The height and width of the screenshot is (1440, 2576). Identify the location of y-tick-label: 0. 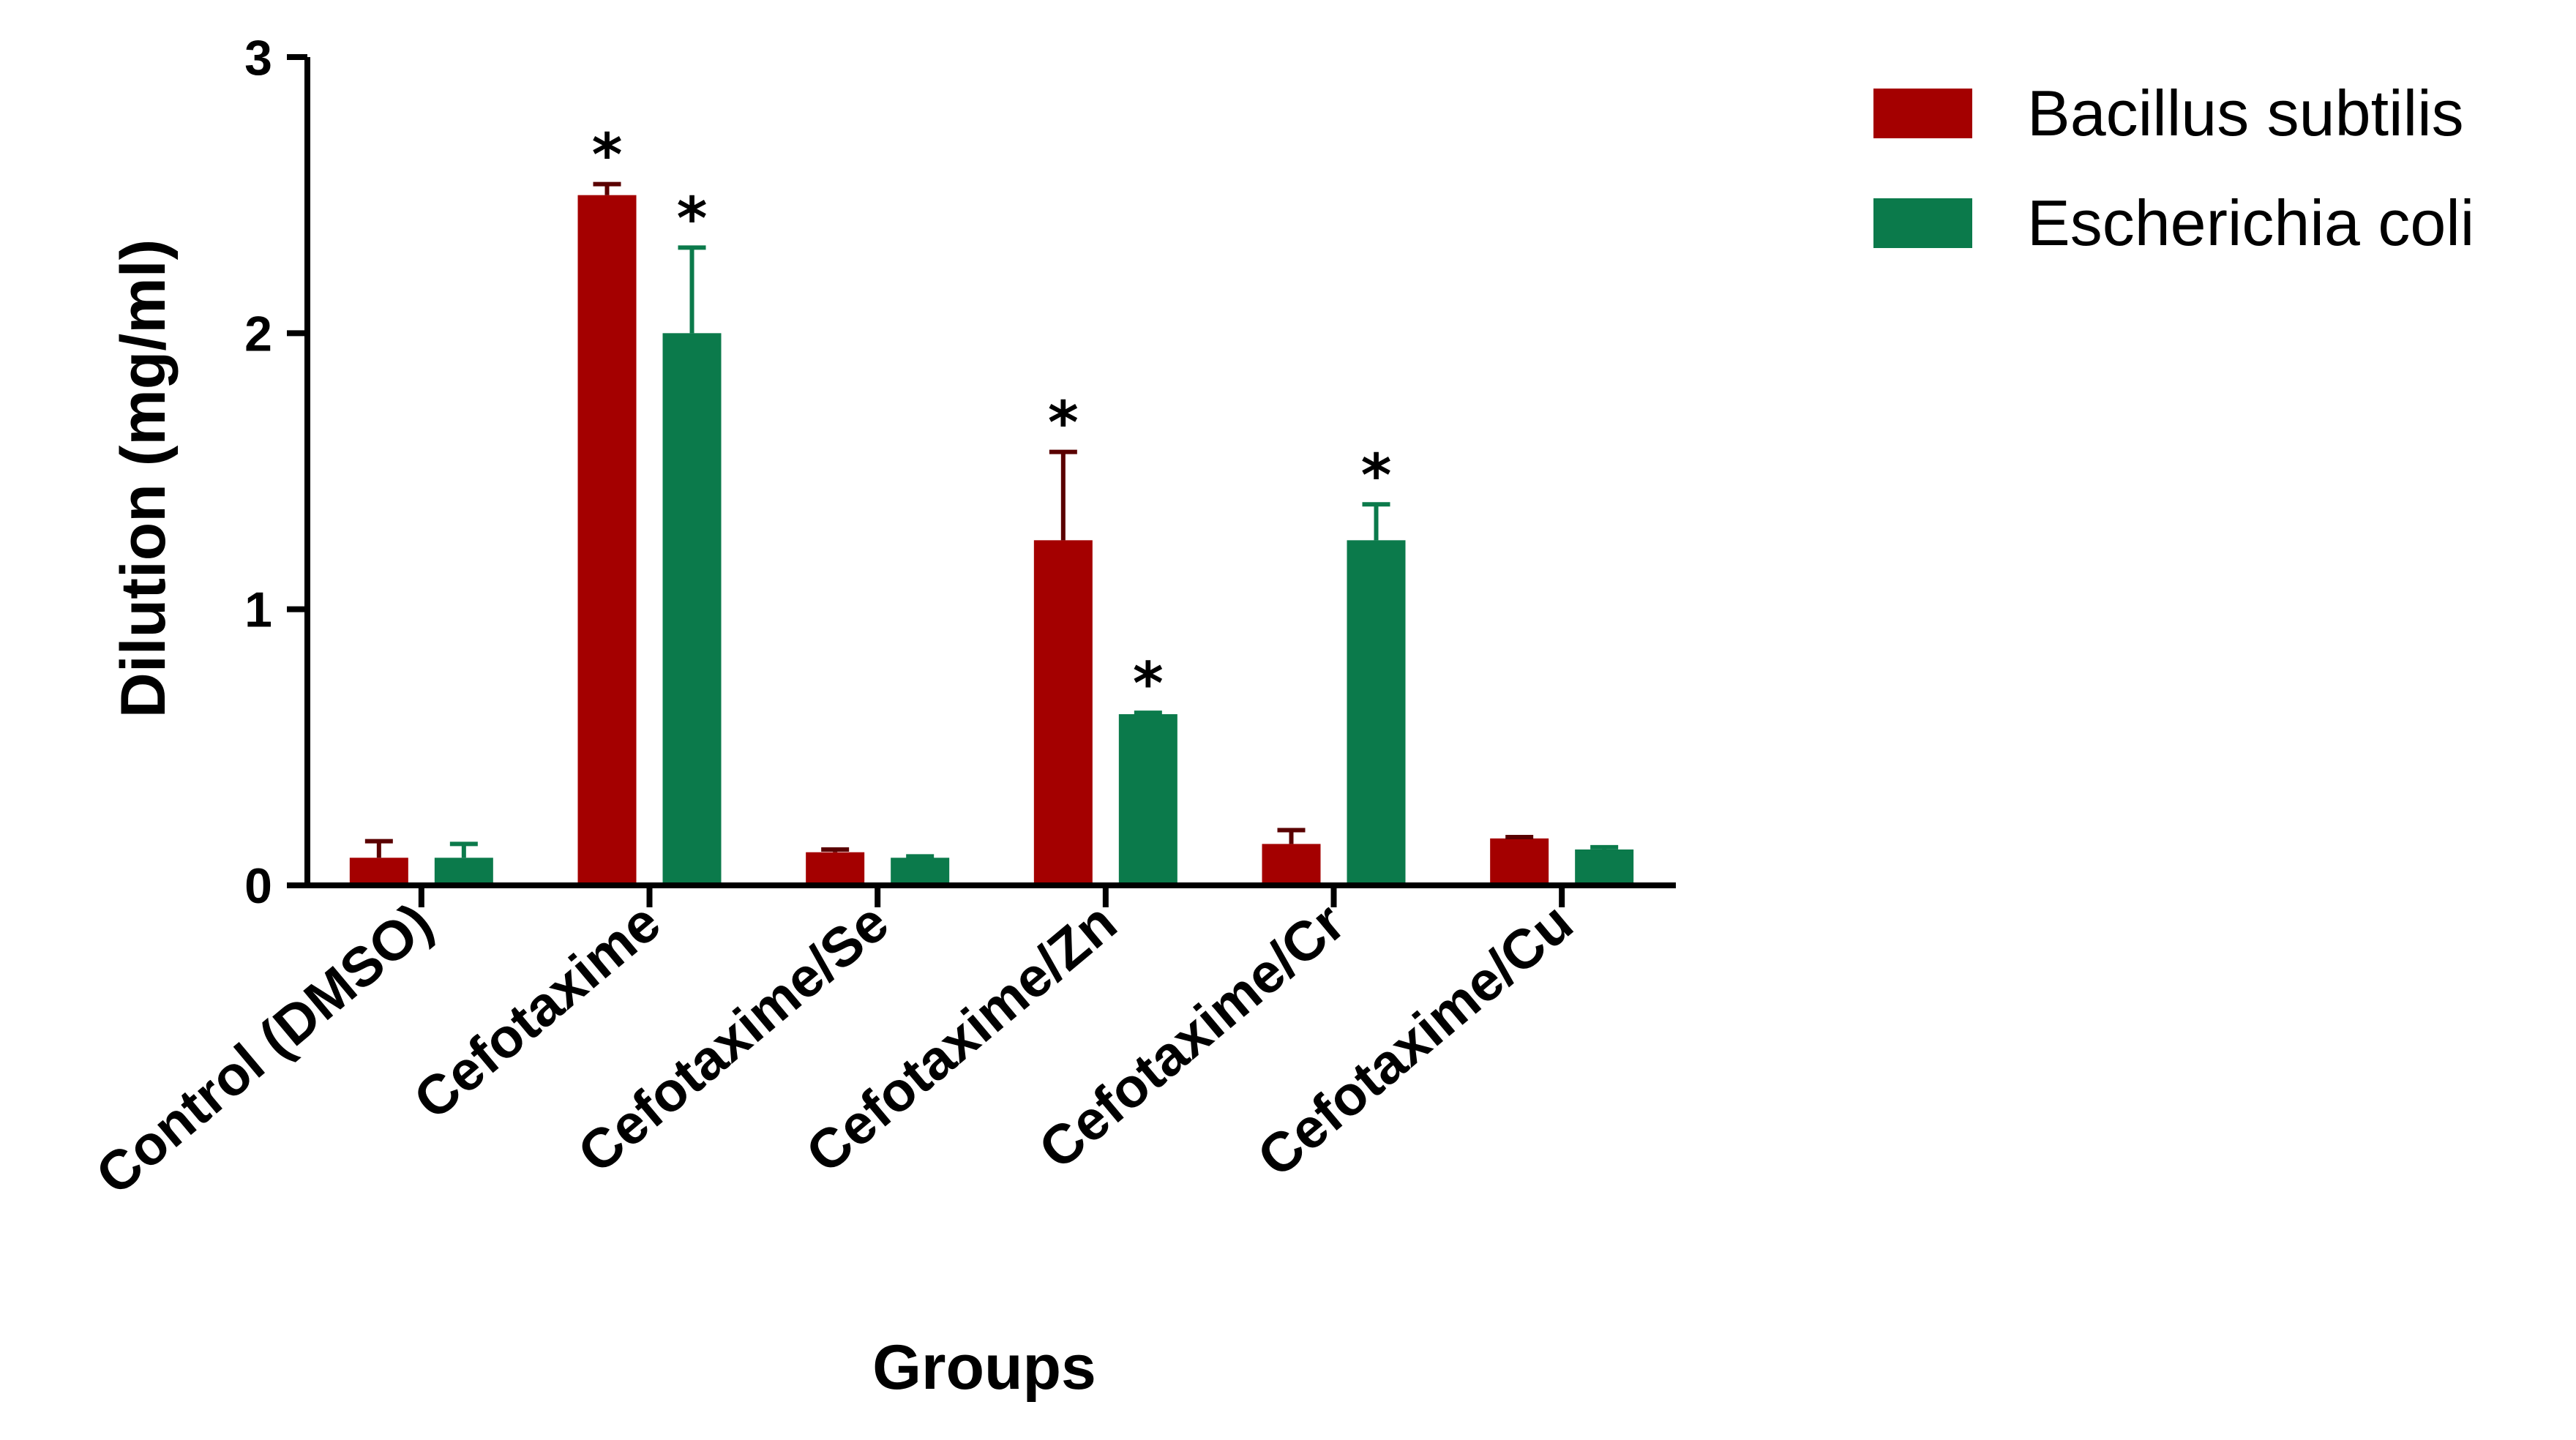
(258, 886).